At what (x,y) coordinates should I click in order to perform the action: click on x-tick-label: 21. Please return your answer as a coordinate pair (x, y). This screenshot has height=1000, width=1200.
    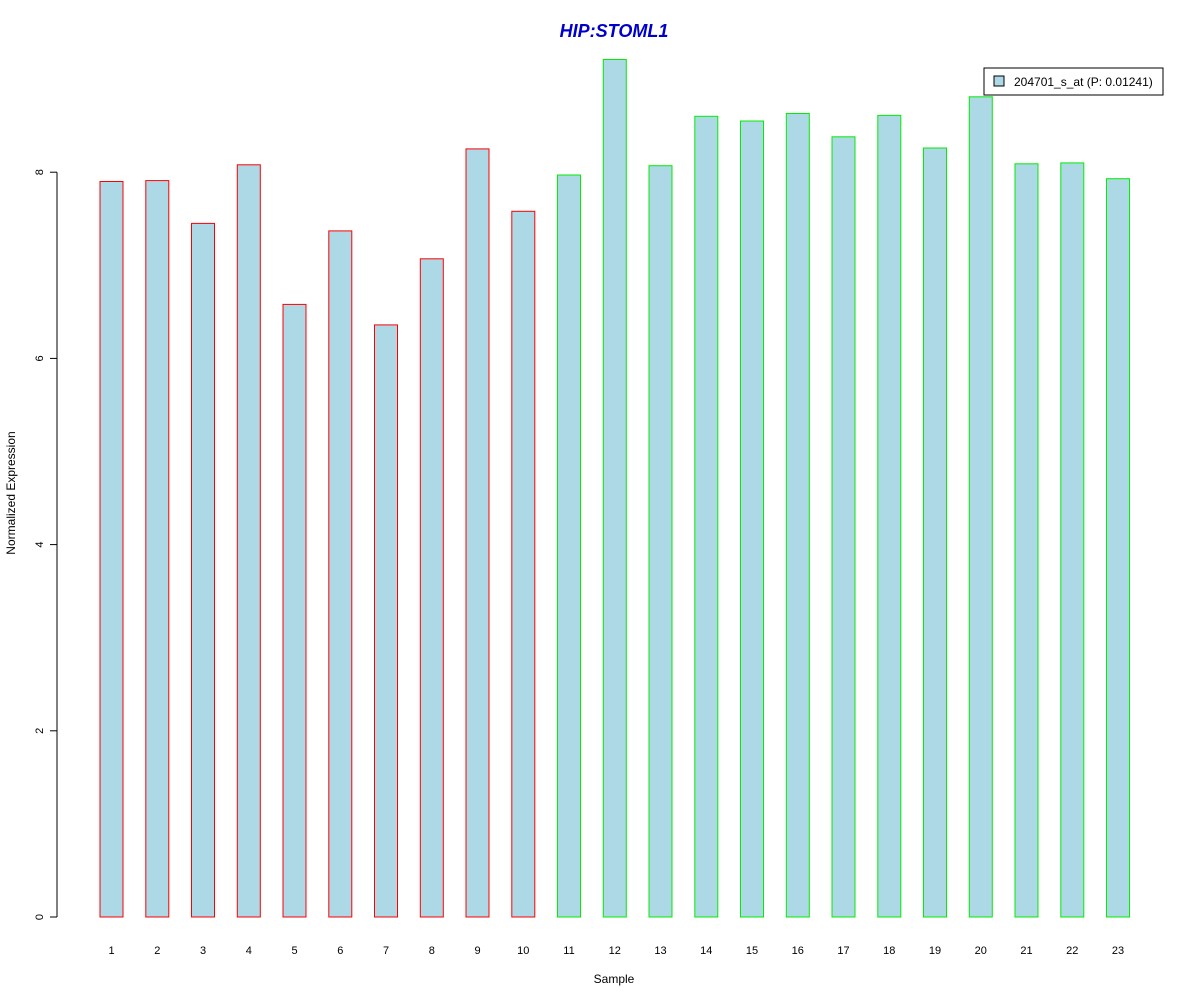
    Looking at the image, I should click on (1026, 951).